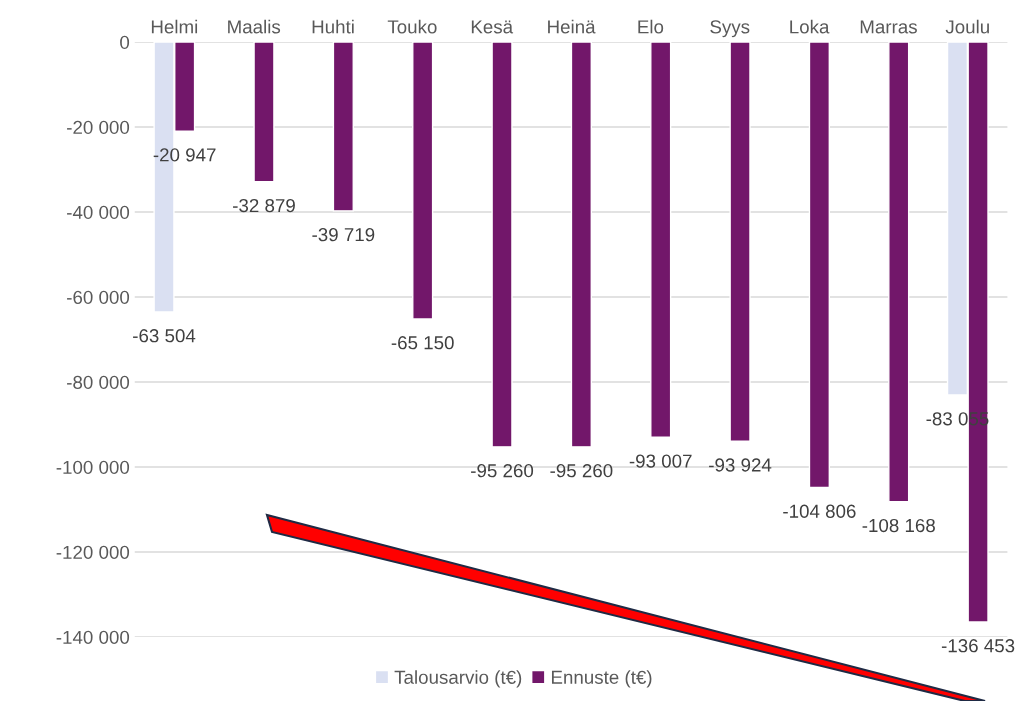 This screenshot has width=1028, height=701. Describe the element at coordinates (458, 679) in the screenshot. I see `legend-label: Talousarvio (t€)` at that location.